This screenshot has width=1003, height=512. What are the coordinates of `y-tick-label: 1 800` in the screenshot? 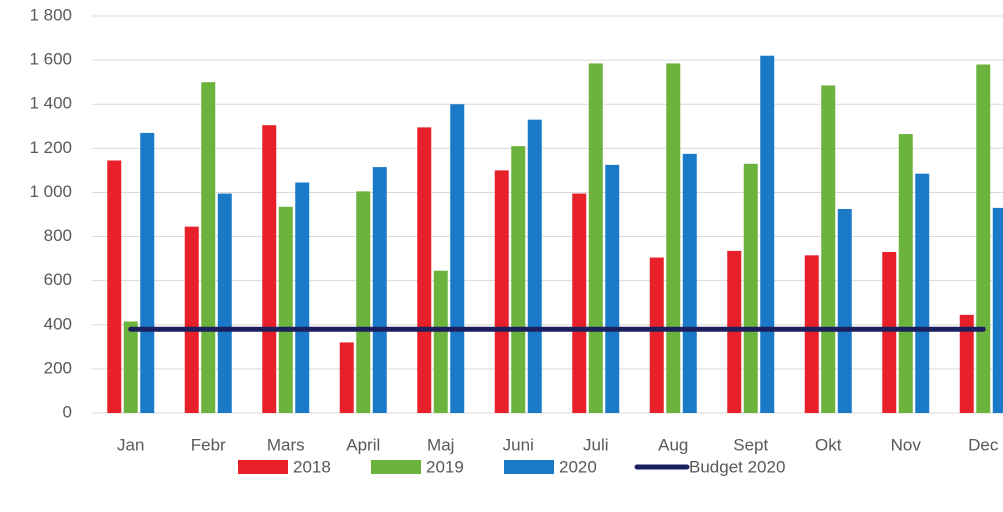 It's located at (50, 14).